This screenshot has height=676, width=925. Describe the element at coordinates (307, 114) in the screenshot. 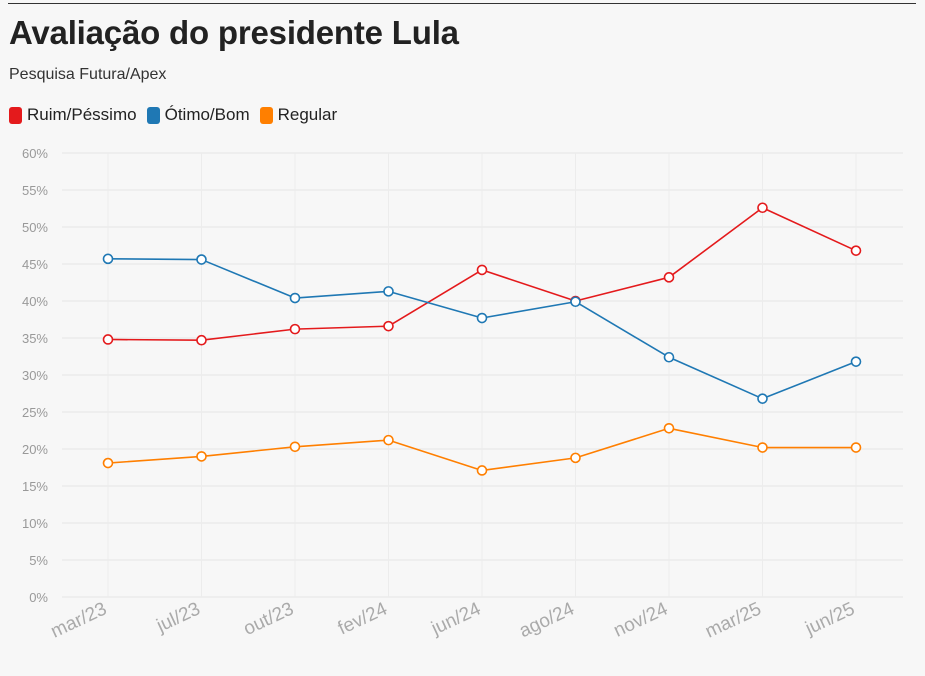

I see `legend-label-regular: Regular` at that location.